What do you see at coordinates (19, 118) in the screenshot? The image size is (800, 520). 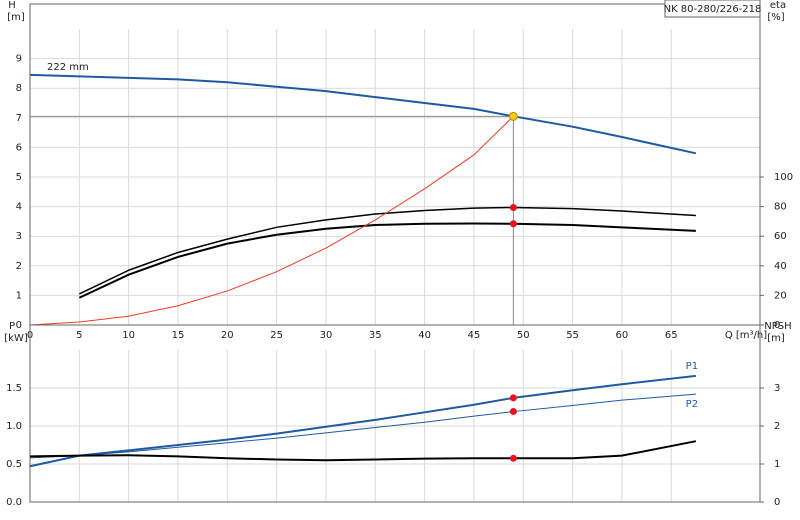 I see `y-tick-label: 7` at bounding box center [19, 118].